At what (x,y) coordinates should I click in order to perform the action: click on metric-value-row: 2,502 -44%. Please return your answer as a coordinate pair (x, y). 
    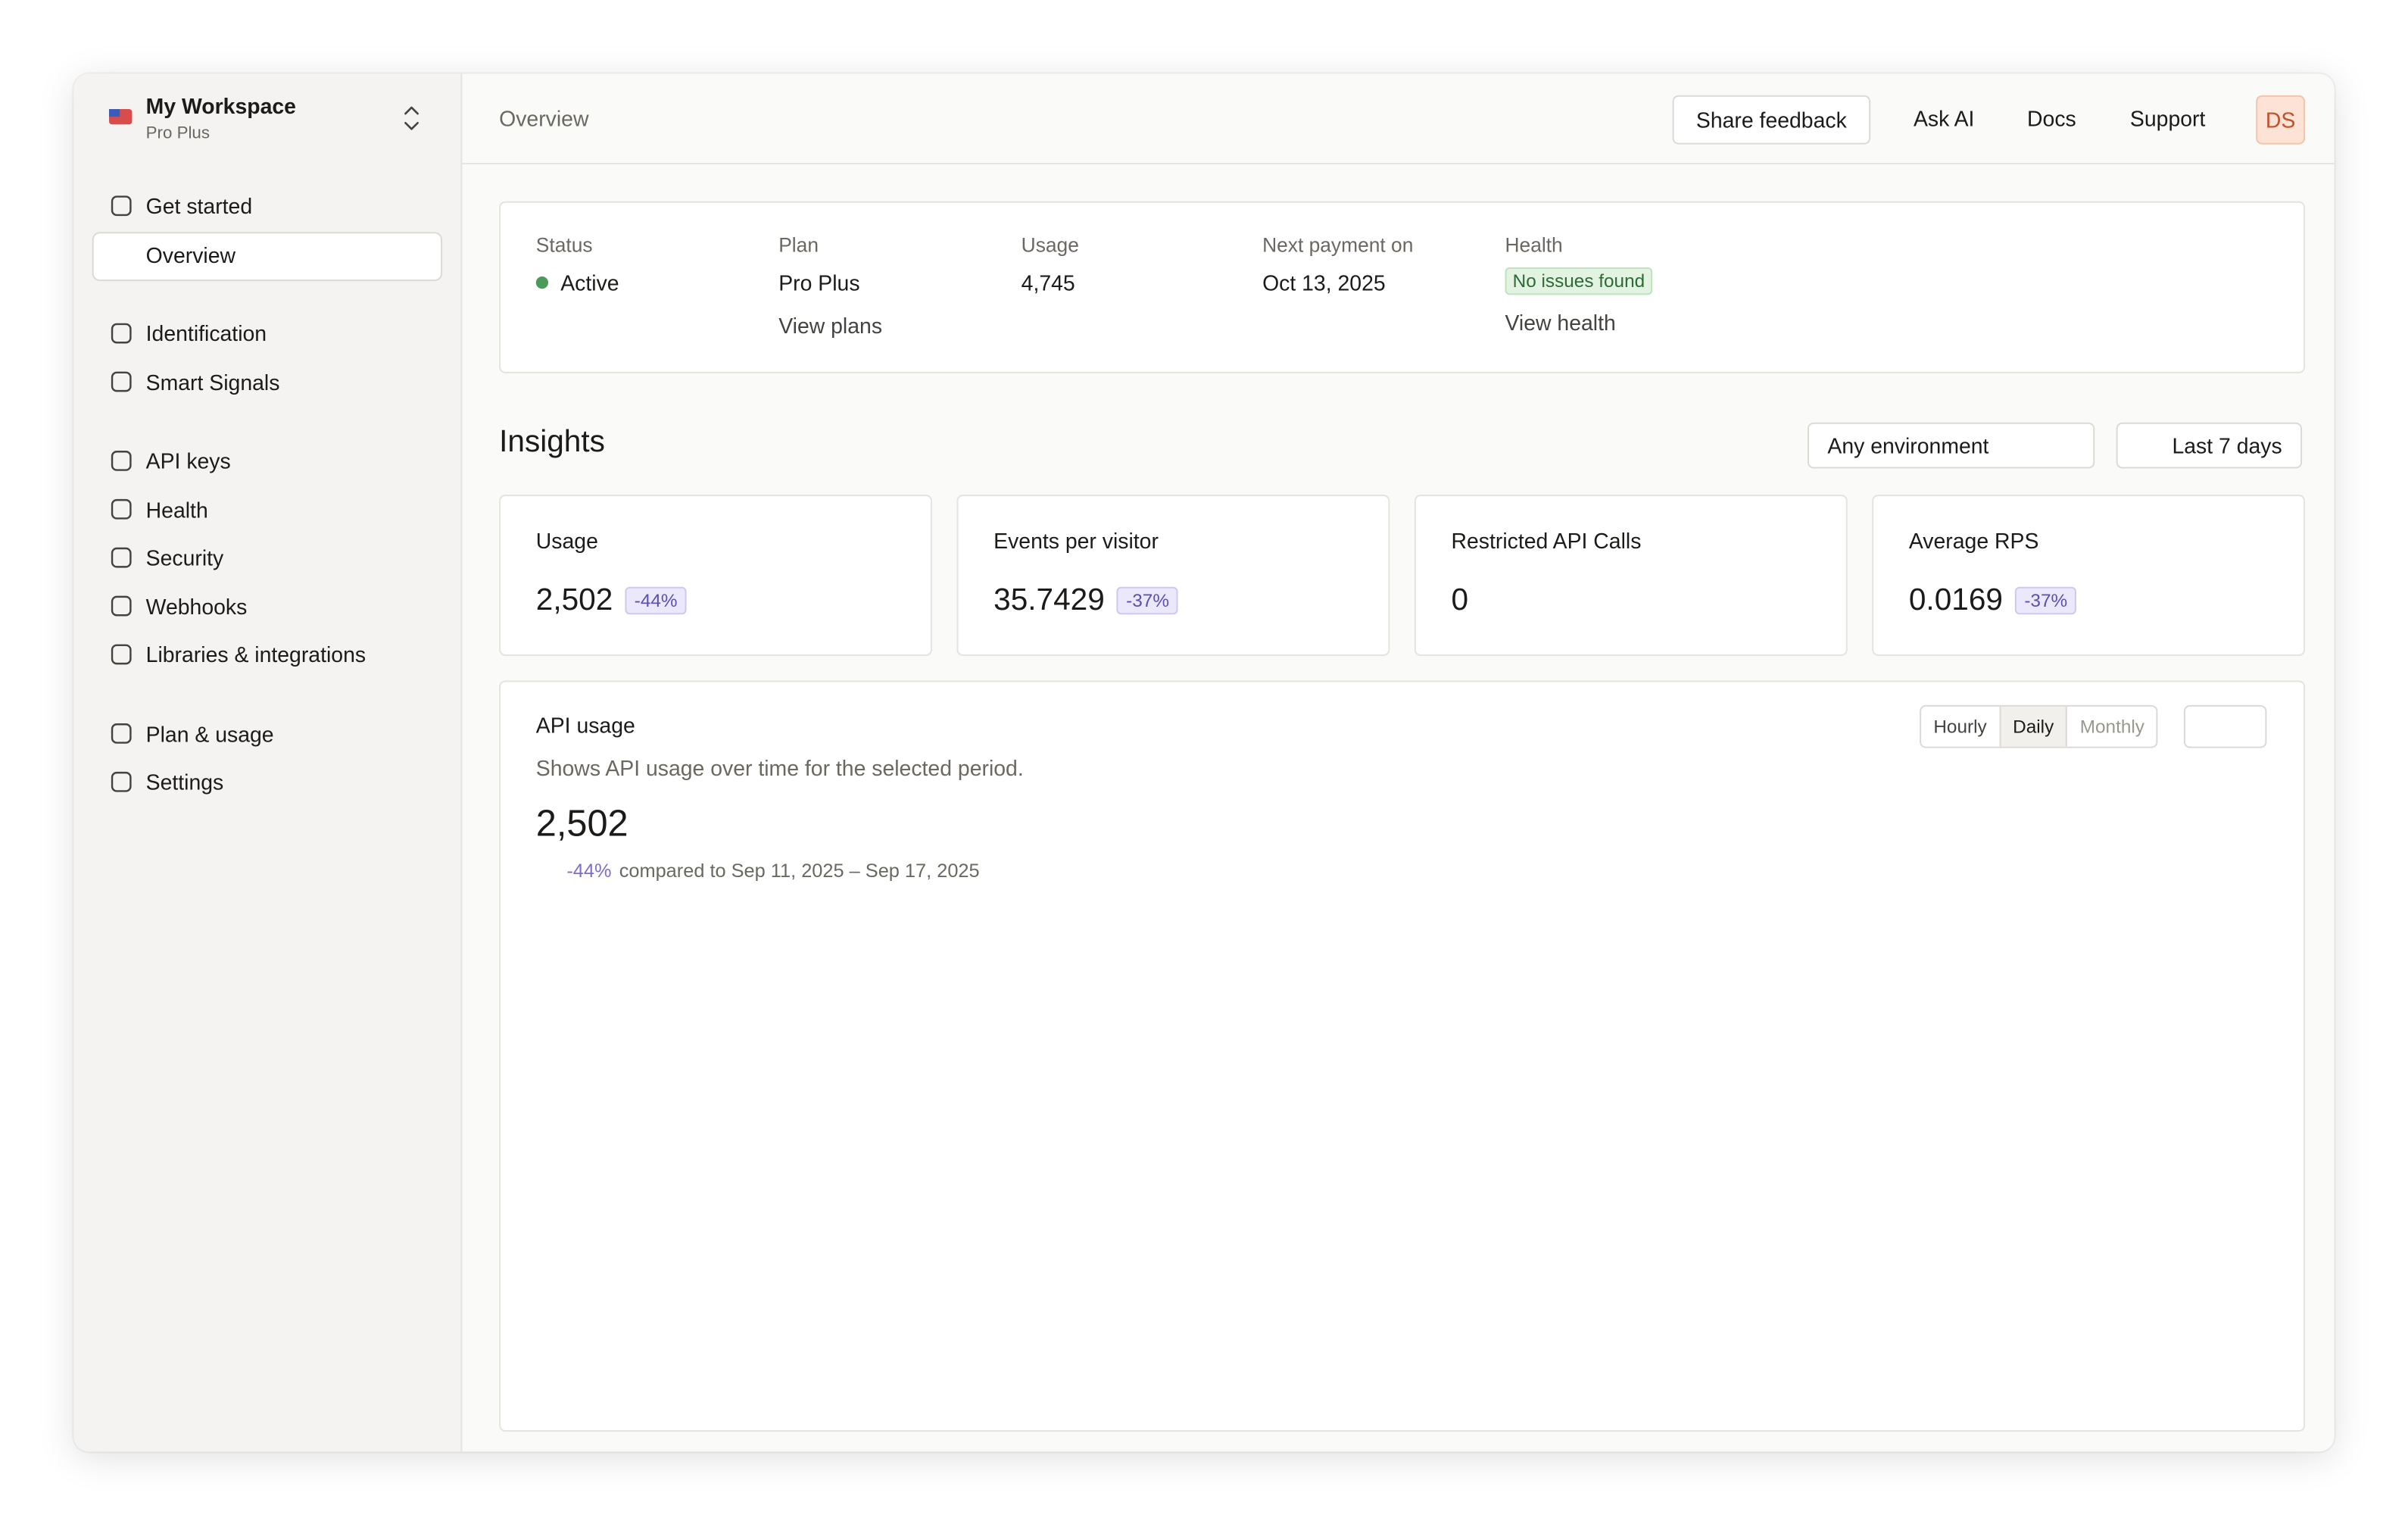
    Looking at the image, I should click on (611, 601).